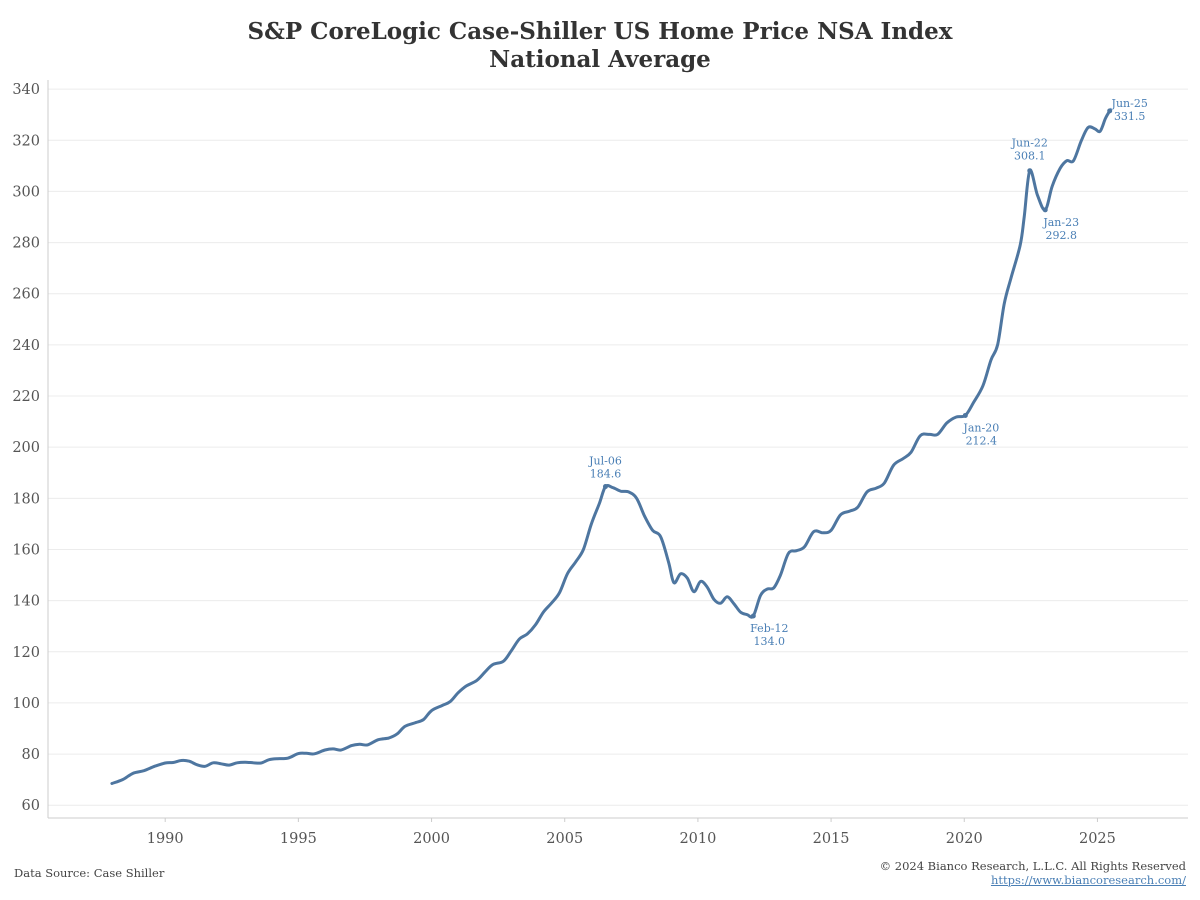  I want to click on y-tick-label: 340, so click(26, 90).